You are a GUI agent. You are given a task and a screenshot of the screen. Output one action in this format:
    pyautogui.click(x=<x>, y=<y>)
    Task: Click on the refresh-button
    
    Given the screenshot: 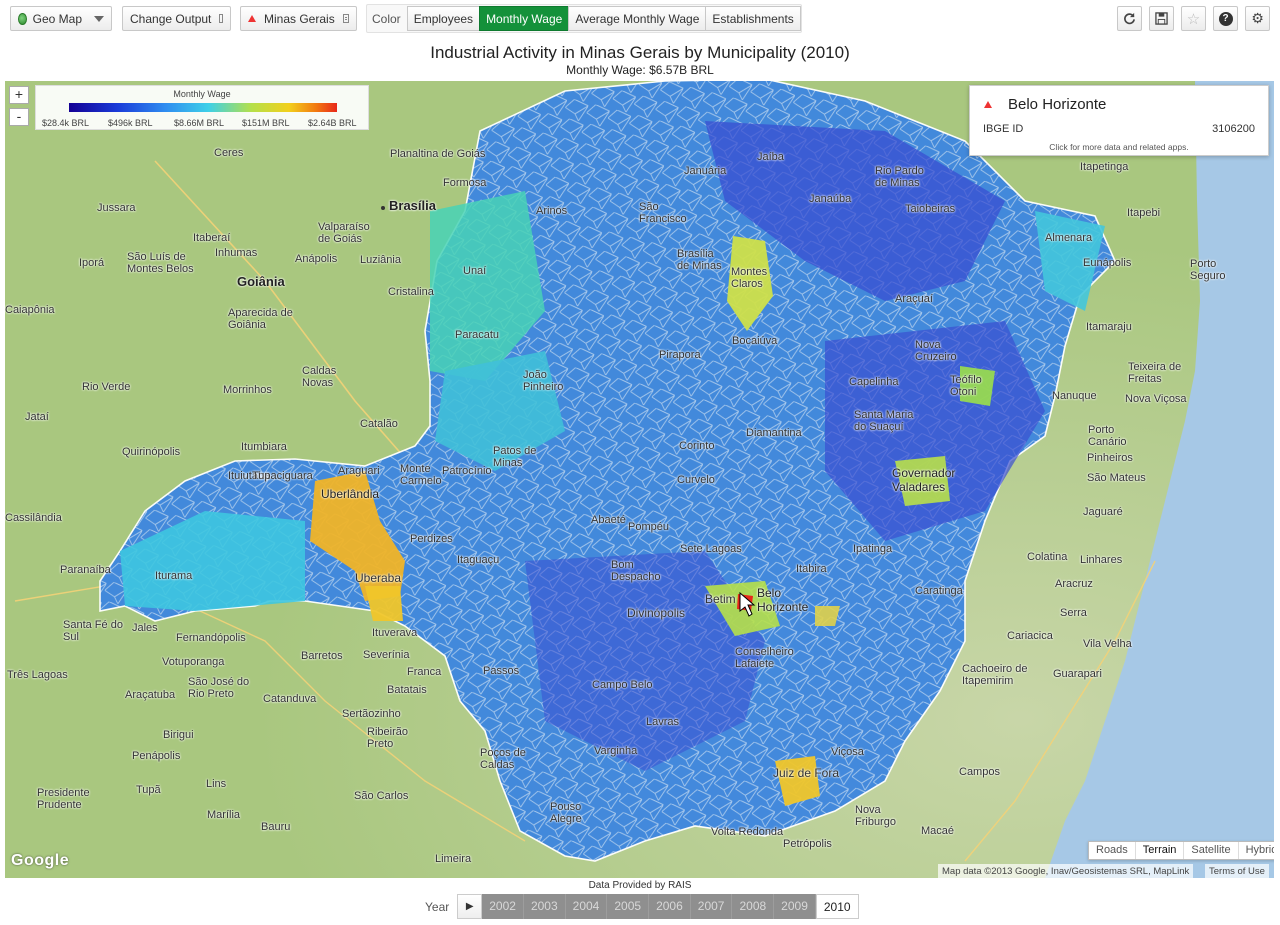 What is the action you would take?
    pyautogui.click(x=1129, y=18)
    